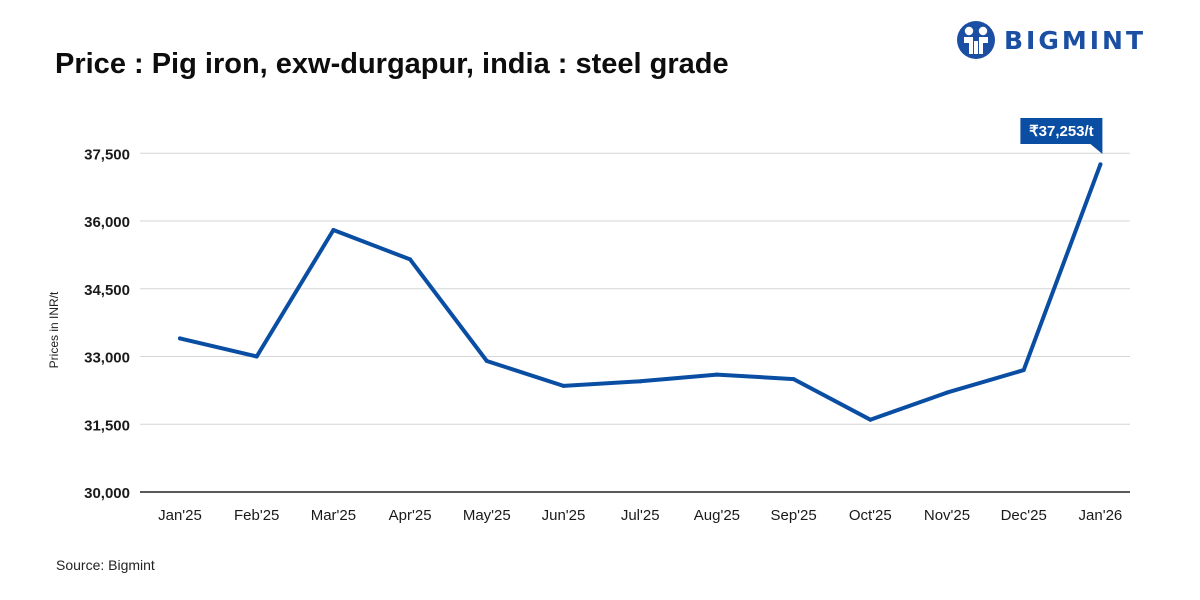  What do you see at coordinates (717, 515) in the screenshot?
I see `x-tick-label: Aug'25` at bounding box center [717, 515].